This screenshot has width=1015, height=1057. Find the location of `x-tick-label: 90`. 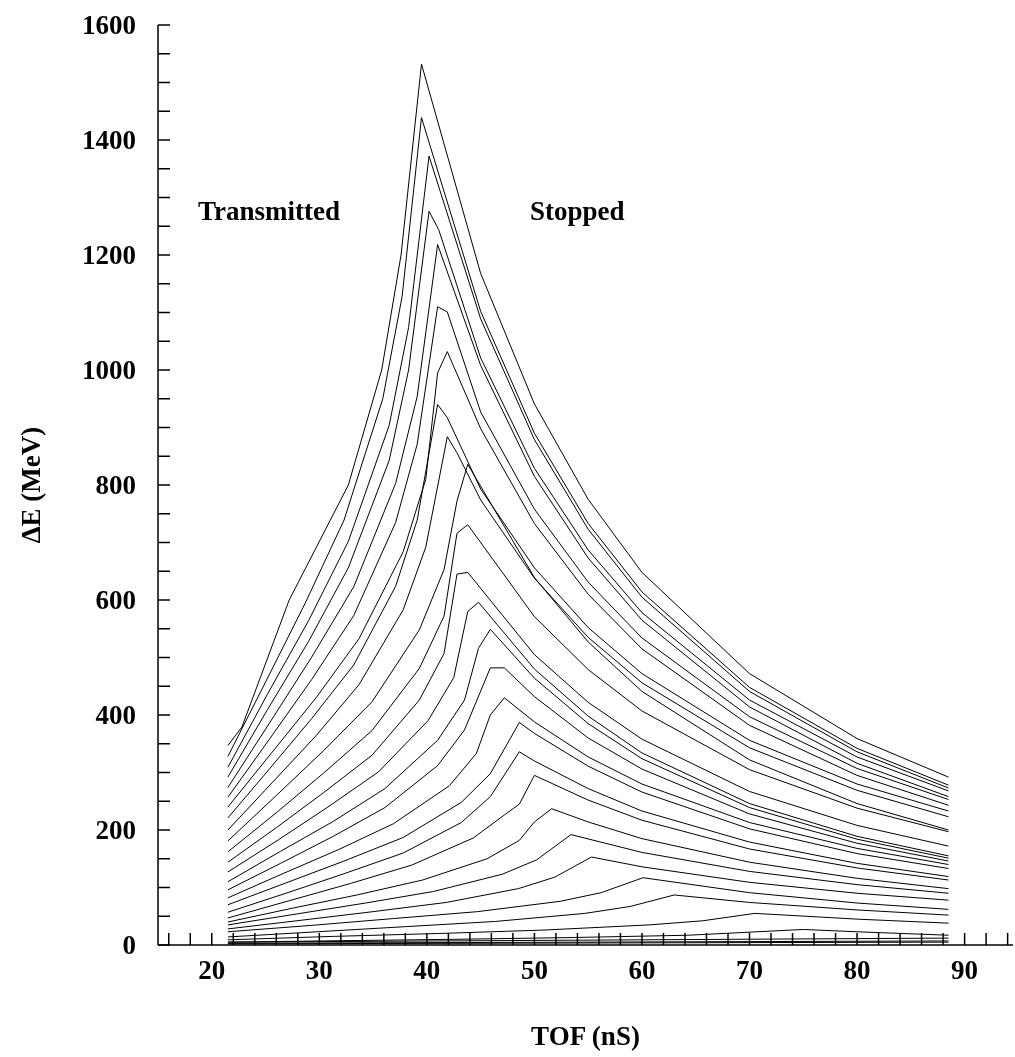

x-tick-label: 90 is located at coordinates (965, 970).